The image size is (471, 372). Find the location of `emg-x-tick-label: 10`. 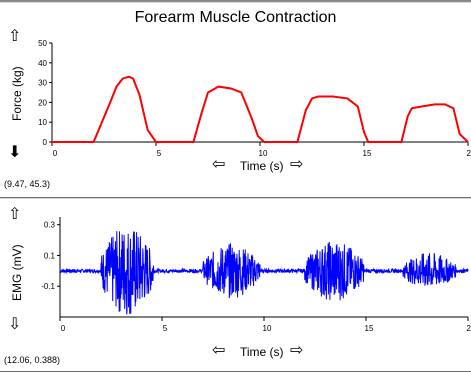

emg-x-tick-label: 10 is located at coordinates (267, 328).